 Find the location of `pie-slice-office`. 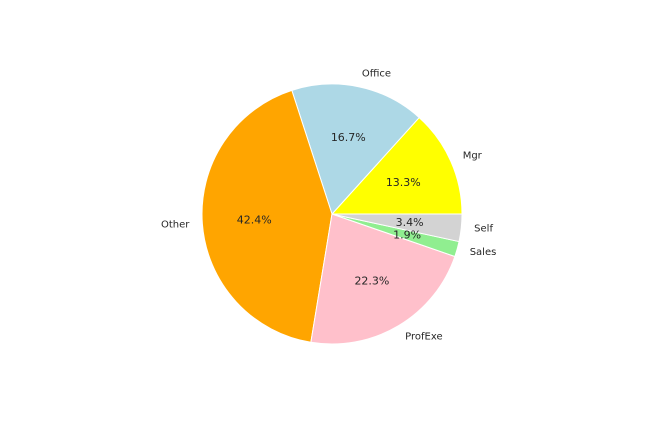

pie-slice-office is located at coordinates (355, 149).